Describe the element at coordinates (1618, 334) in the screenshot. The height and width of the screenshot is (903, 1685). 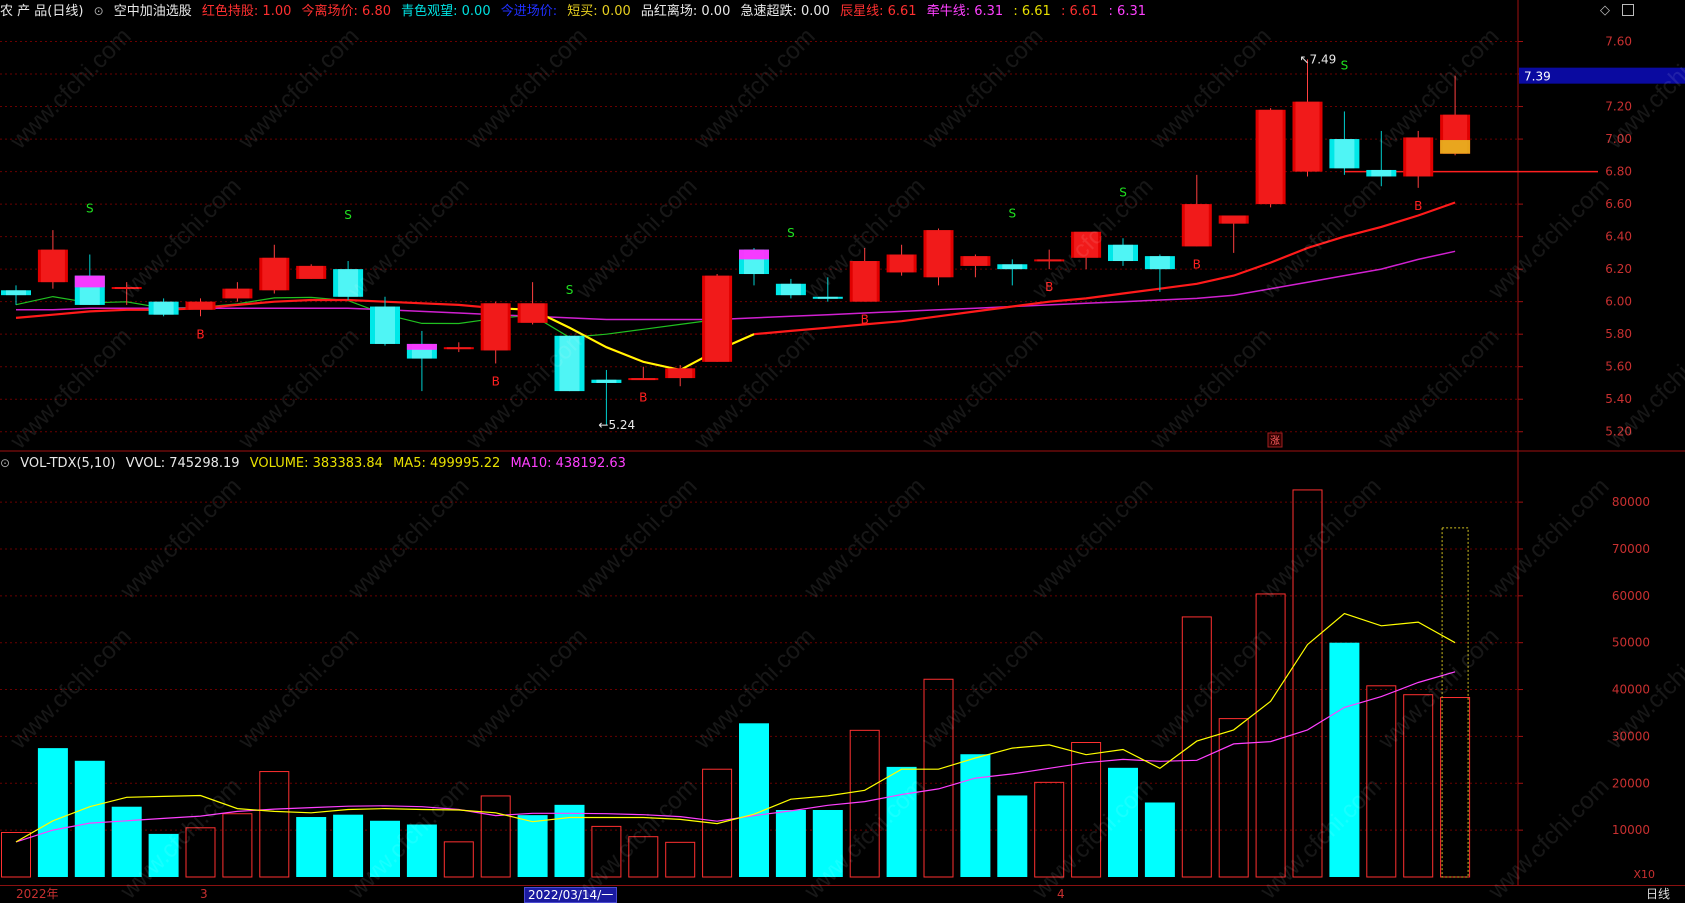
I see `price-tick-label: 5.80` at that location.